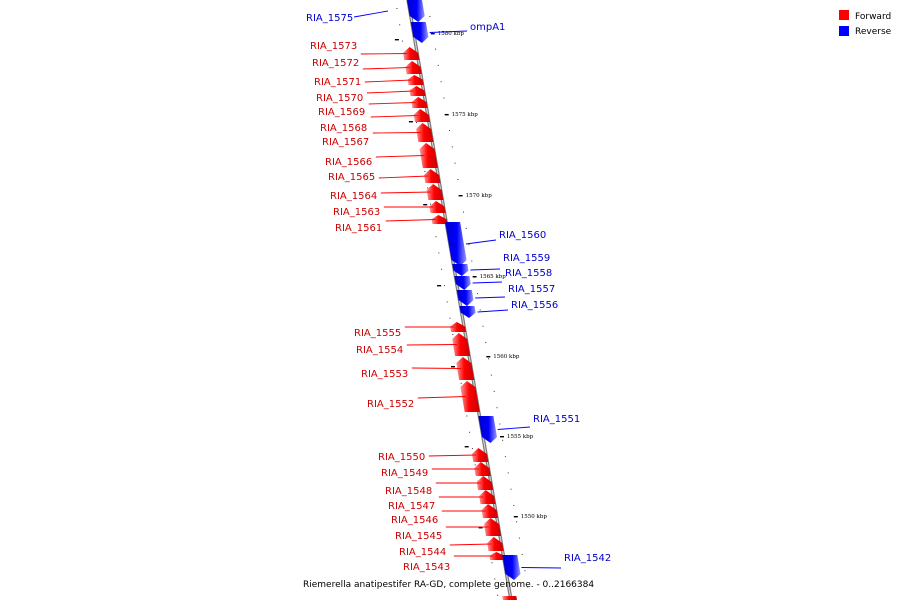 The width and height of the screenshot is (900, 600). I want to click on gene-label: RIA_1571, so click(337, 82).